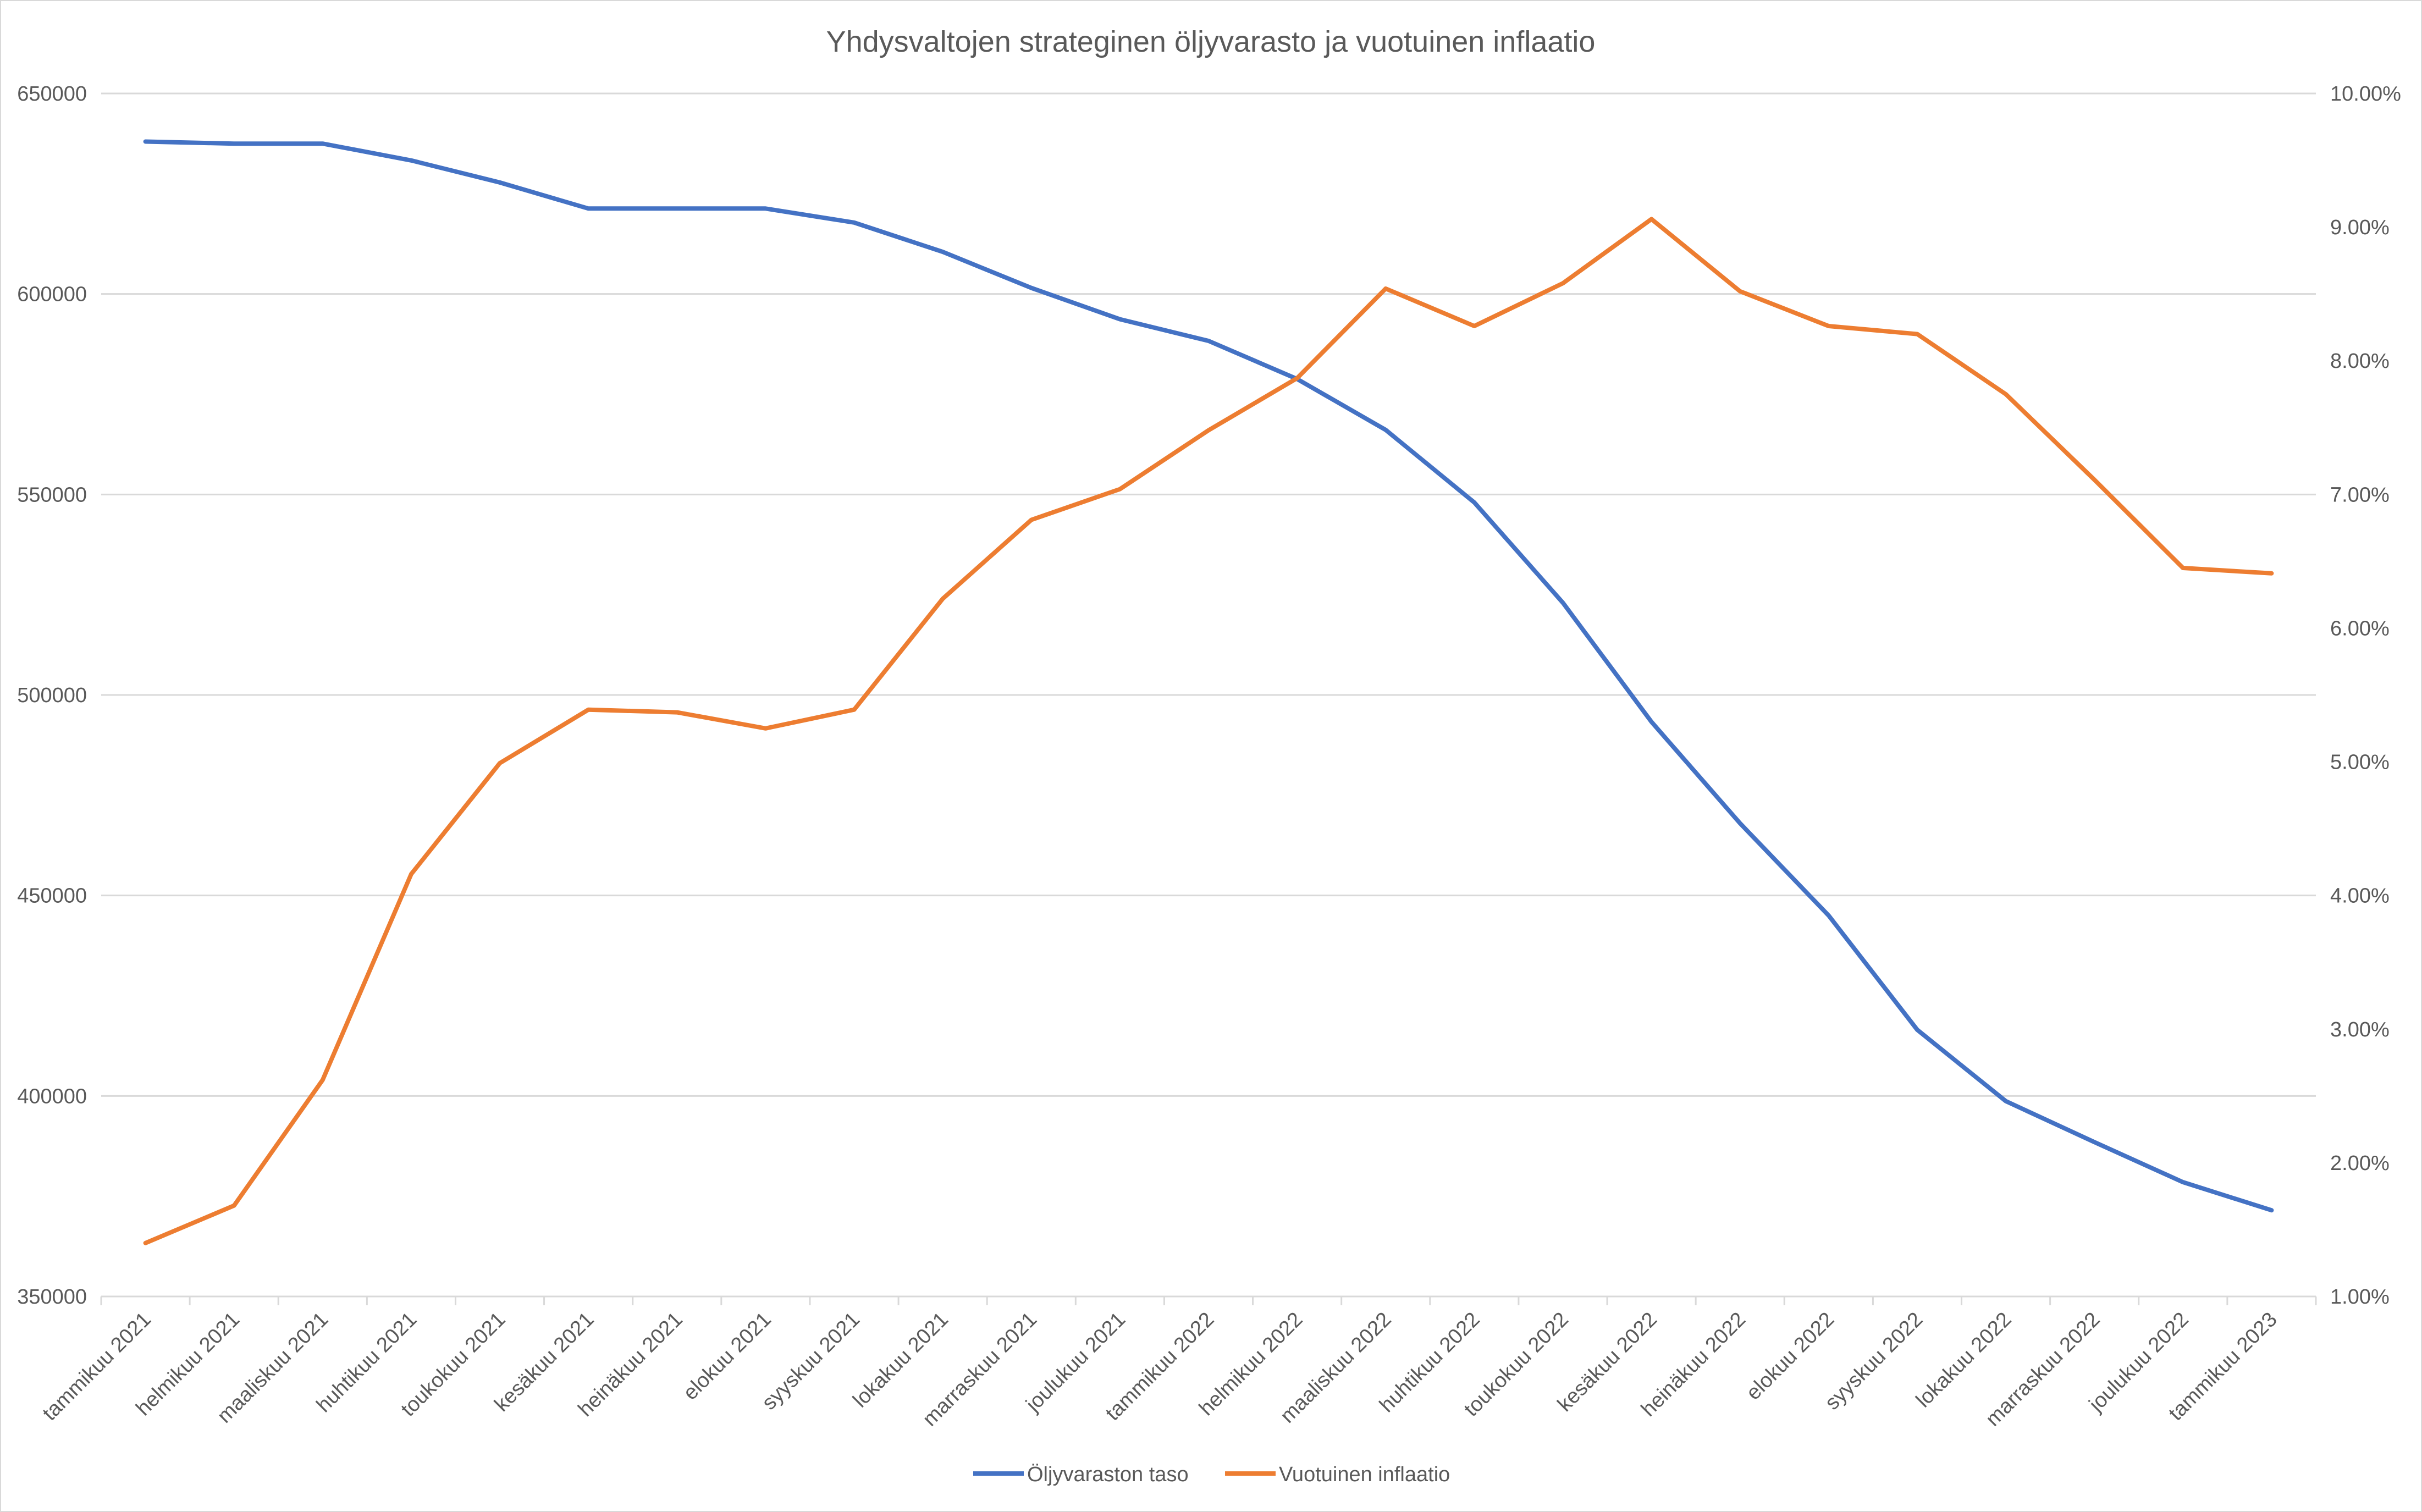 The height and width of the screenshot is (1512, 2422). Describe the element at coordinates (2360, 362) in the screenshot. I see `right-tick-label: 8.00%` at that location.